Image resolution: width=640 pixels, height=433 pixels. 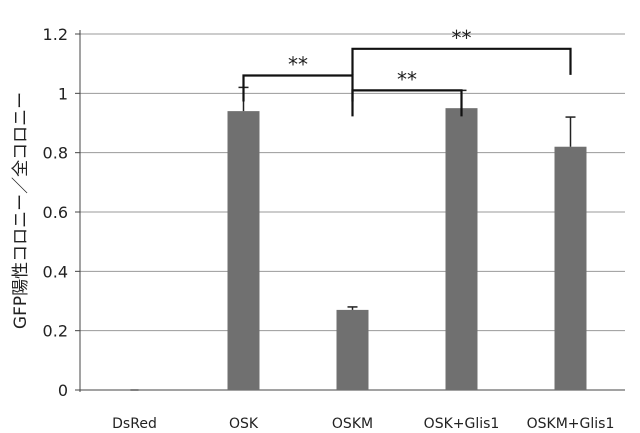 I want to click on y-tick-label: 0, so click(x=63, y=390).